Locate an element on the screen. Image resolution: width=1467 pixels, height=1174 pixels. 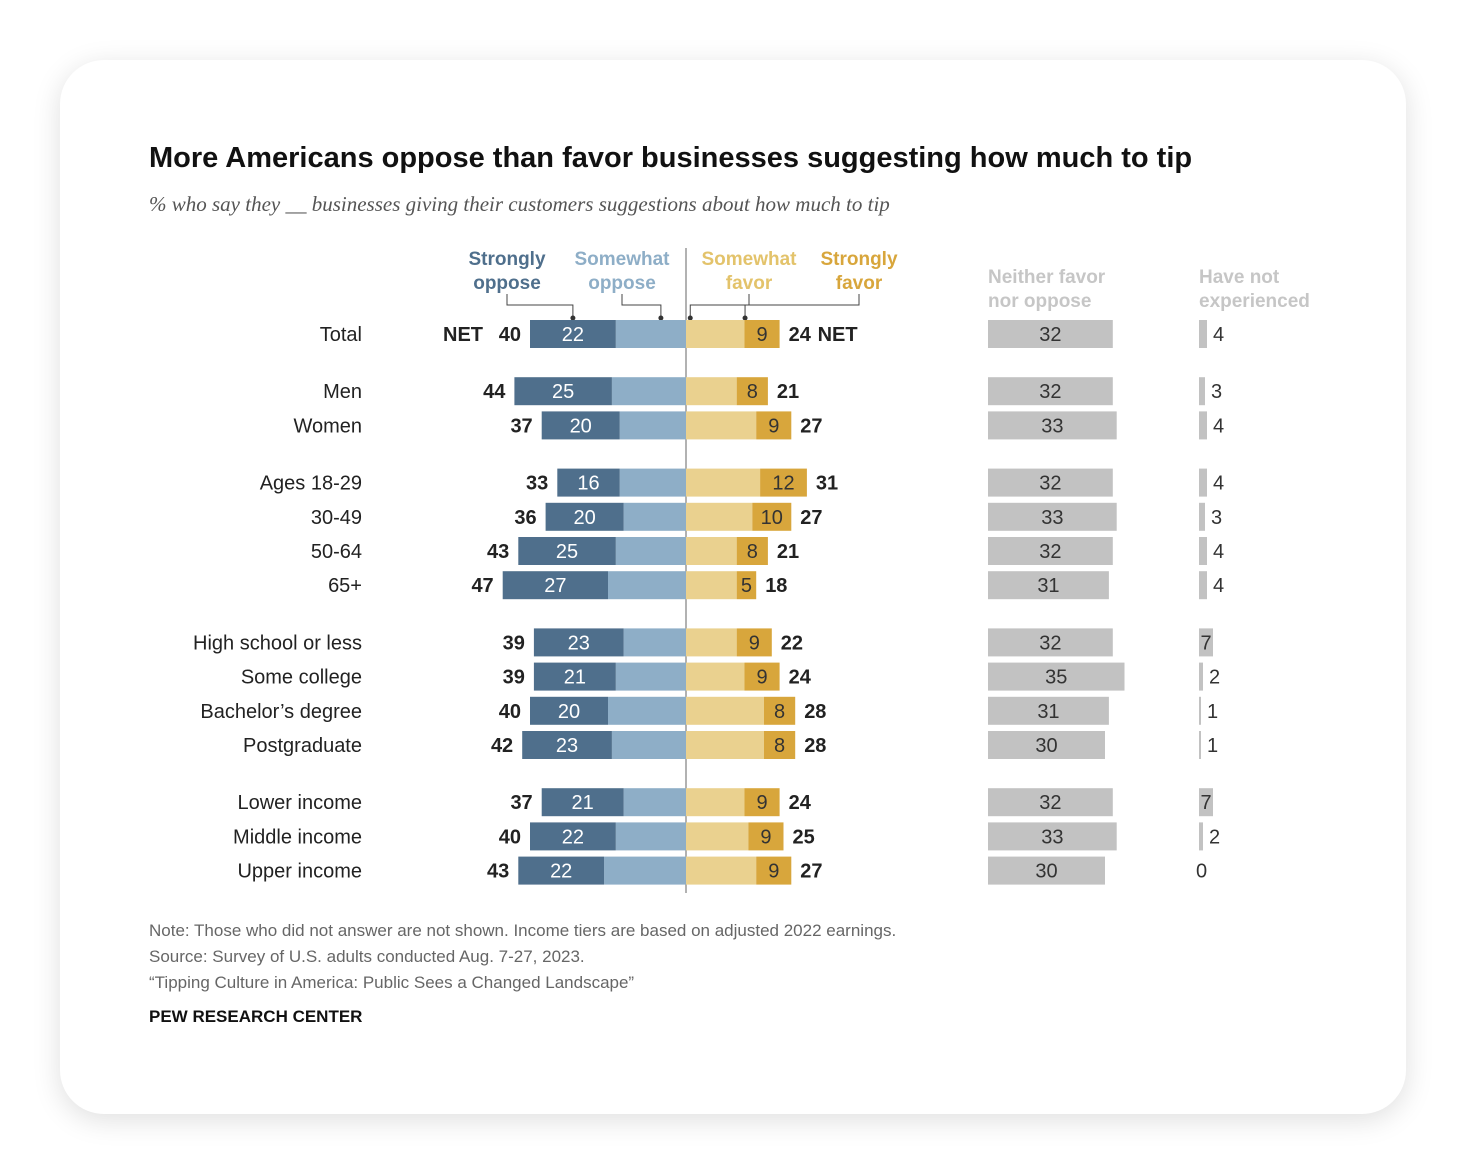
value-neither: 30 is located at coordinates (1046, 746).